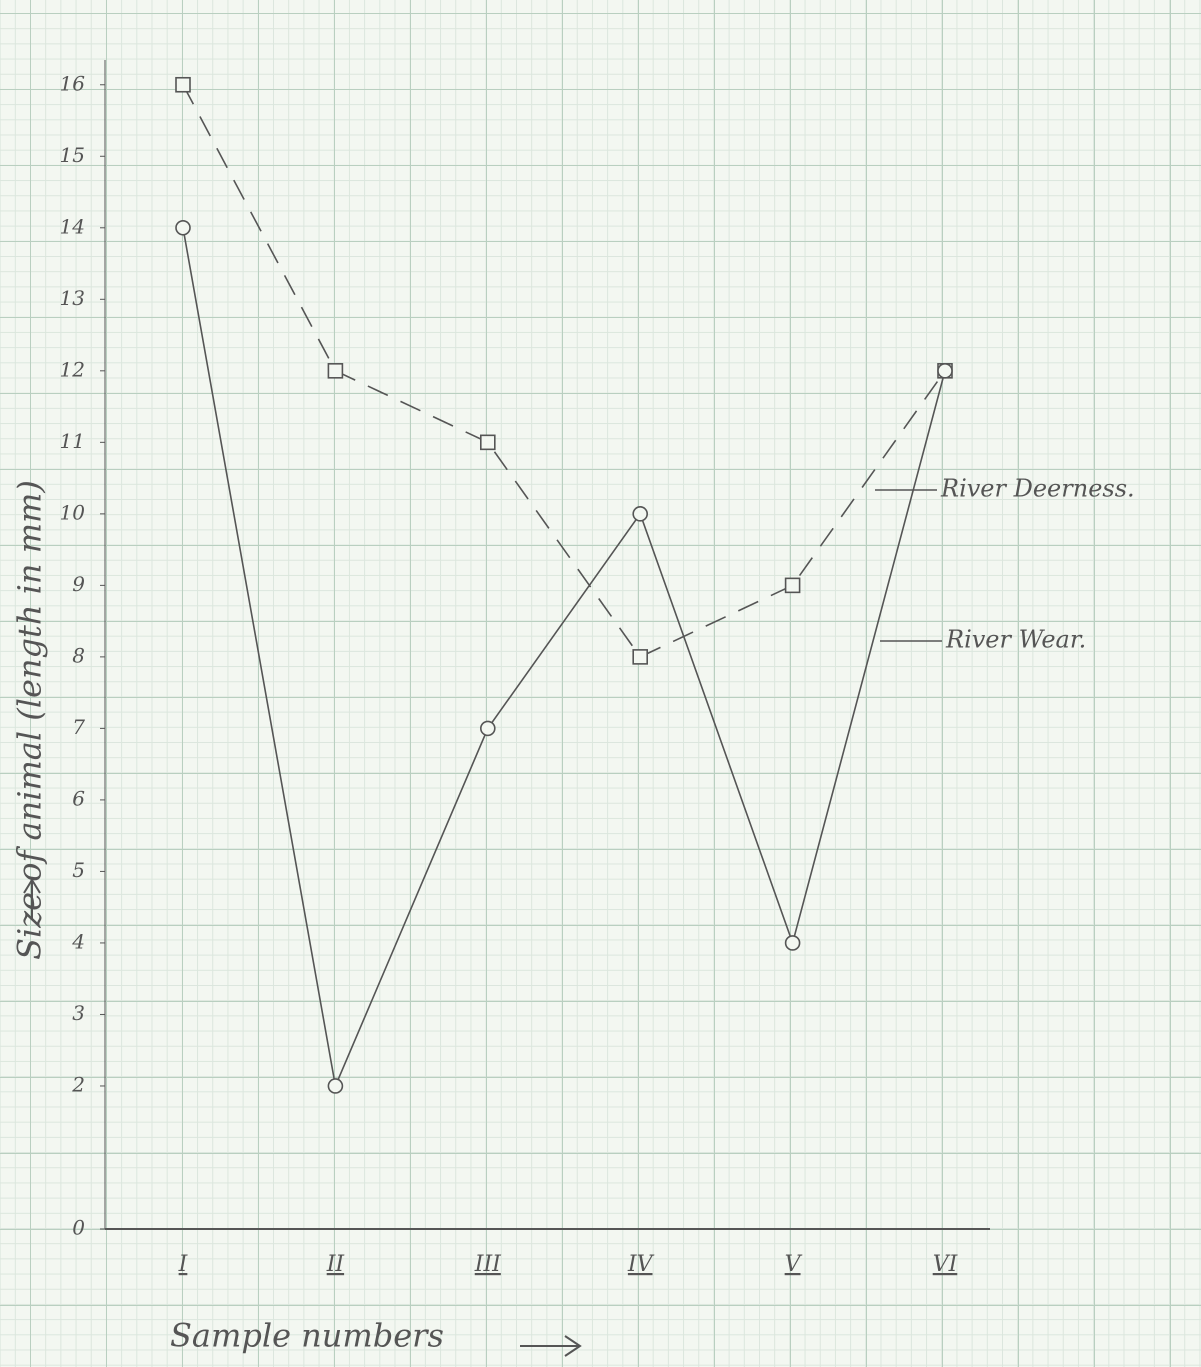 This screenshot has height=1367, width=1201. Describe the element at coordinates (307, 1336) in the screenshot. I see `x-axis-label: Sample numbers` at that location.